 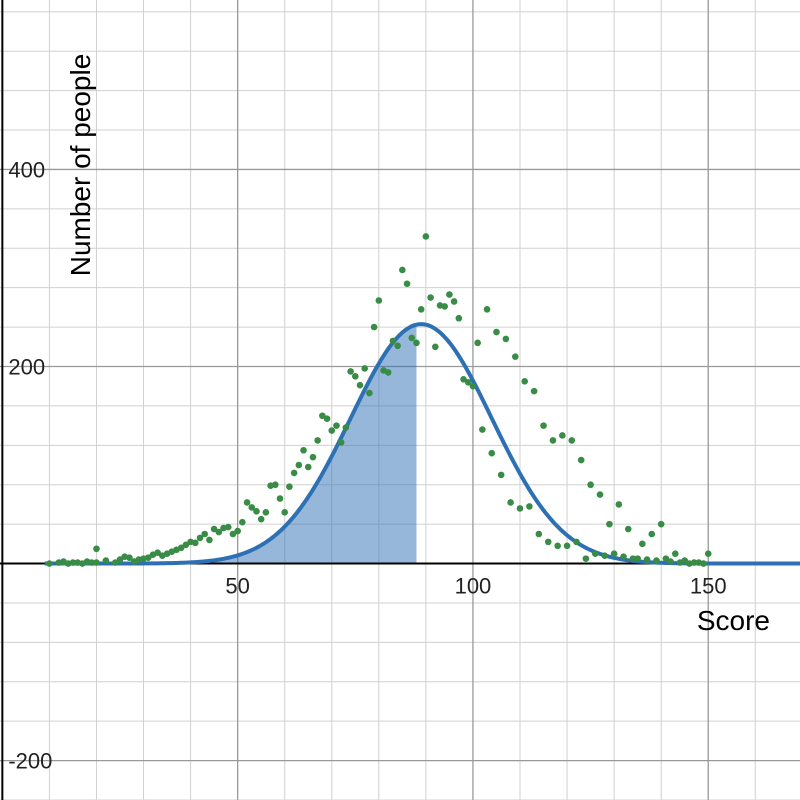 I want to click on y-tick-label: -200, so click(x=30, y=761).